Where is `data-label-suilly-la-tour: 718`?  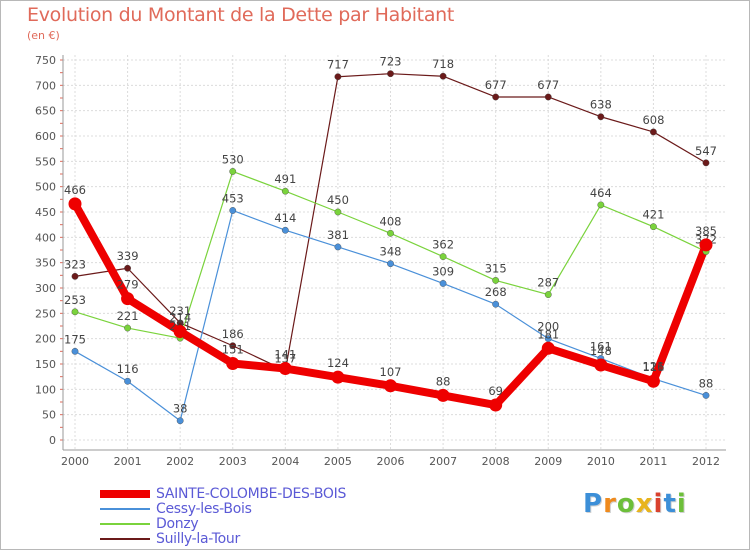 data-label-suilly-la-tour: 718 is located at coordinates (443, 64).